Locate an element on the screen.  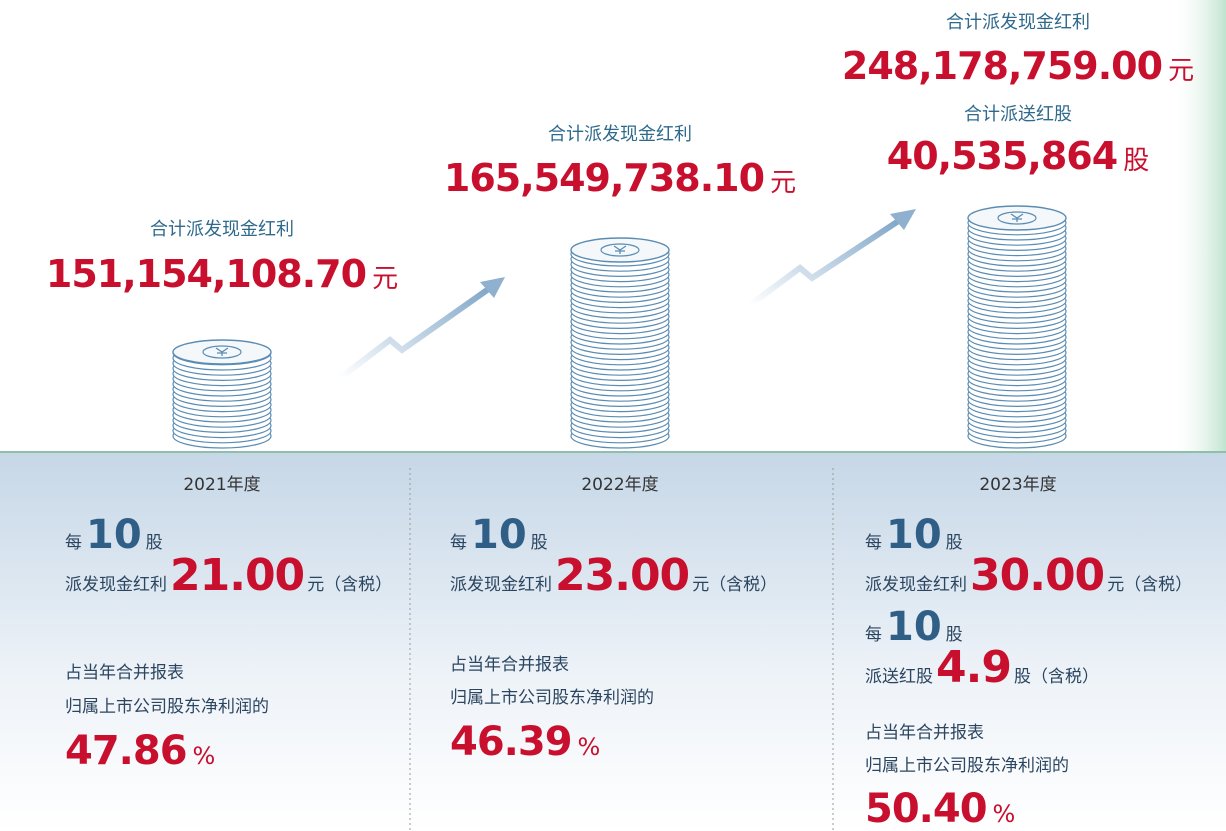
total: 165,549,738.10 元 is located at coordinates (620, 178).